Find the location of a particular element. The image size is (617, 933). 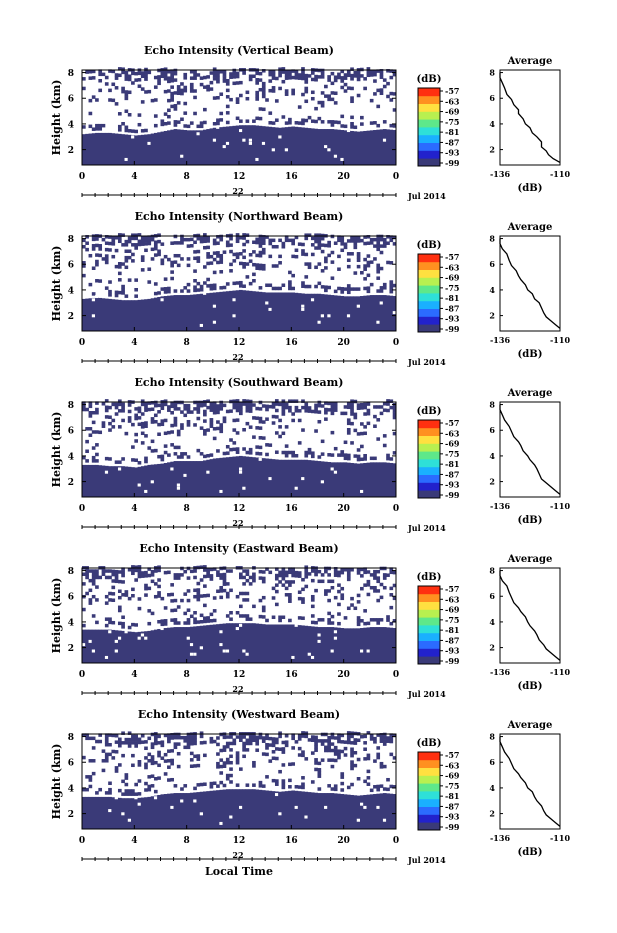

average-profile-line is located at coordinates (530, 283).